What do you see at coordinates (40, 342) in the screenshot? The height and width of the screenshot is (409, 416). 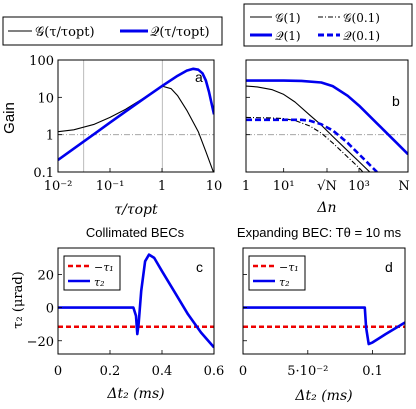 I see `y-tick-label-c: −20` at bounding box center [40, 342].